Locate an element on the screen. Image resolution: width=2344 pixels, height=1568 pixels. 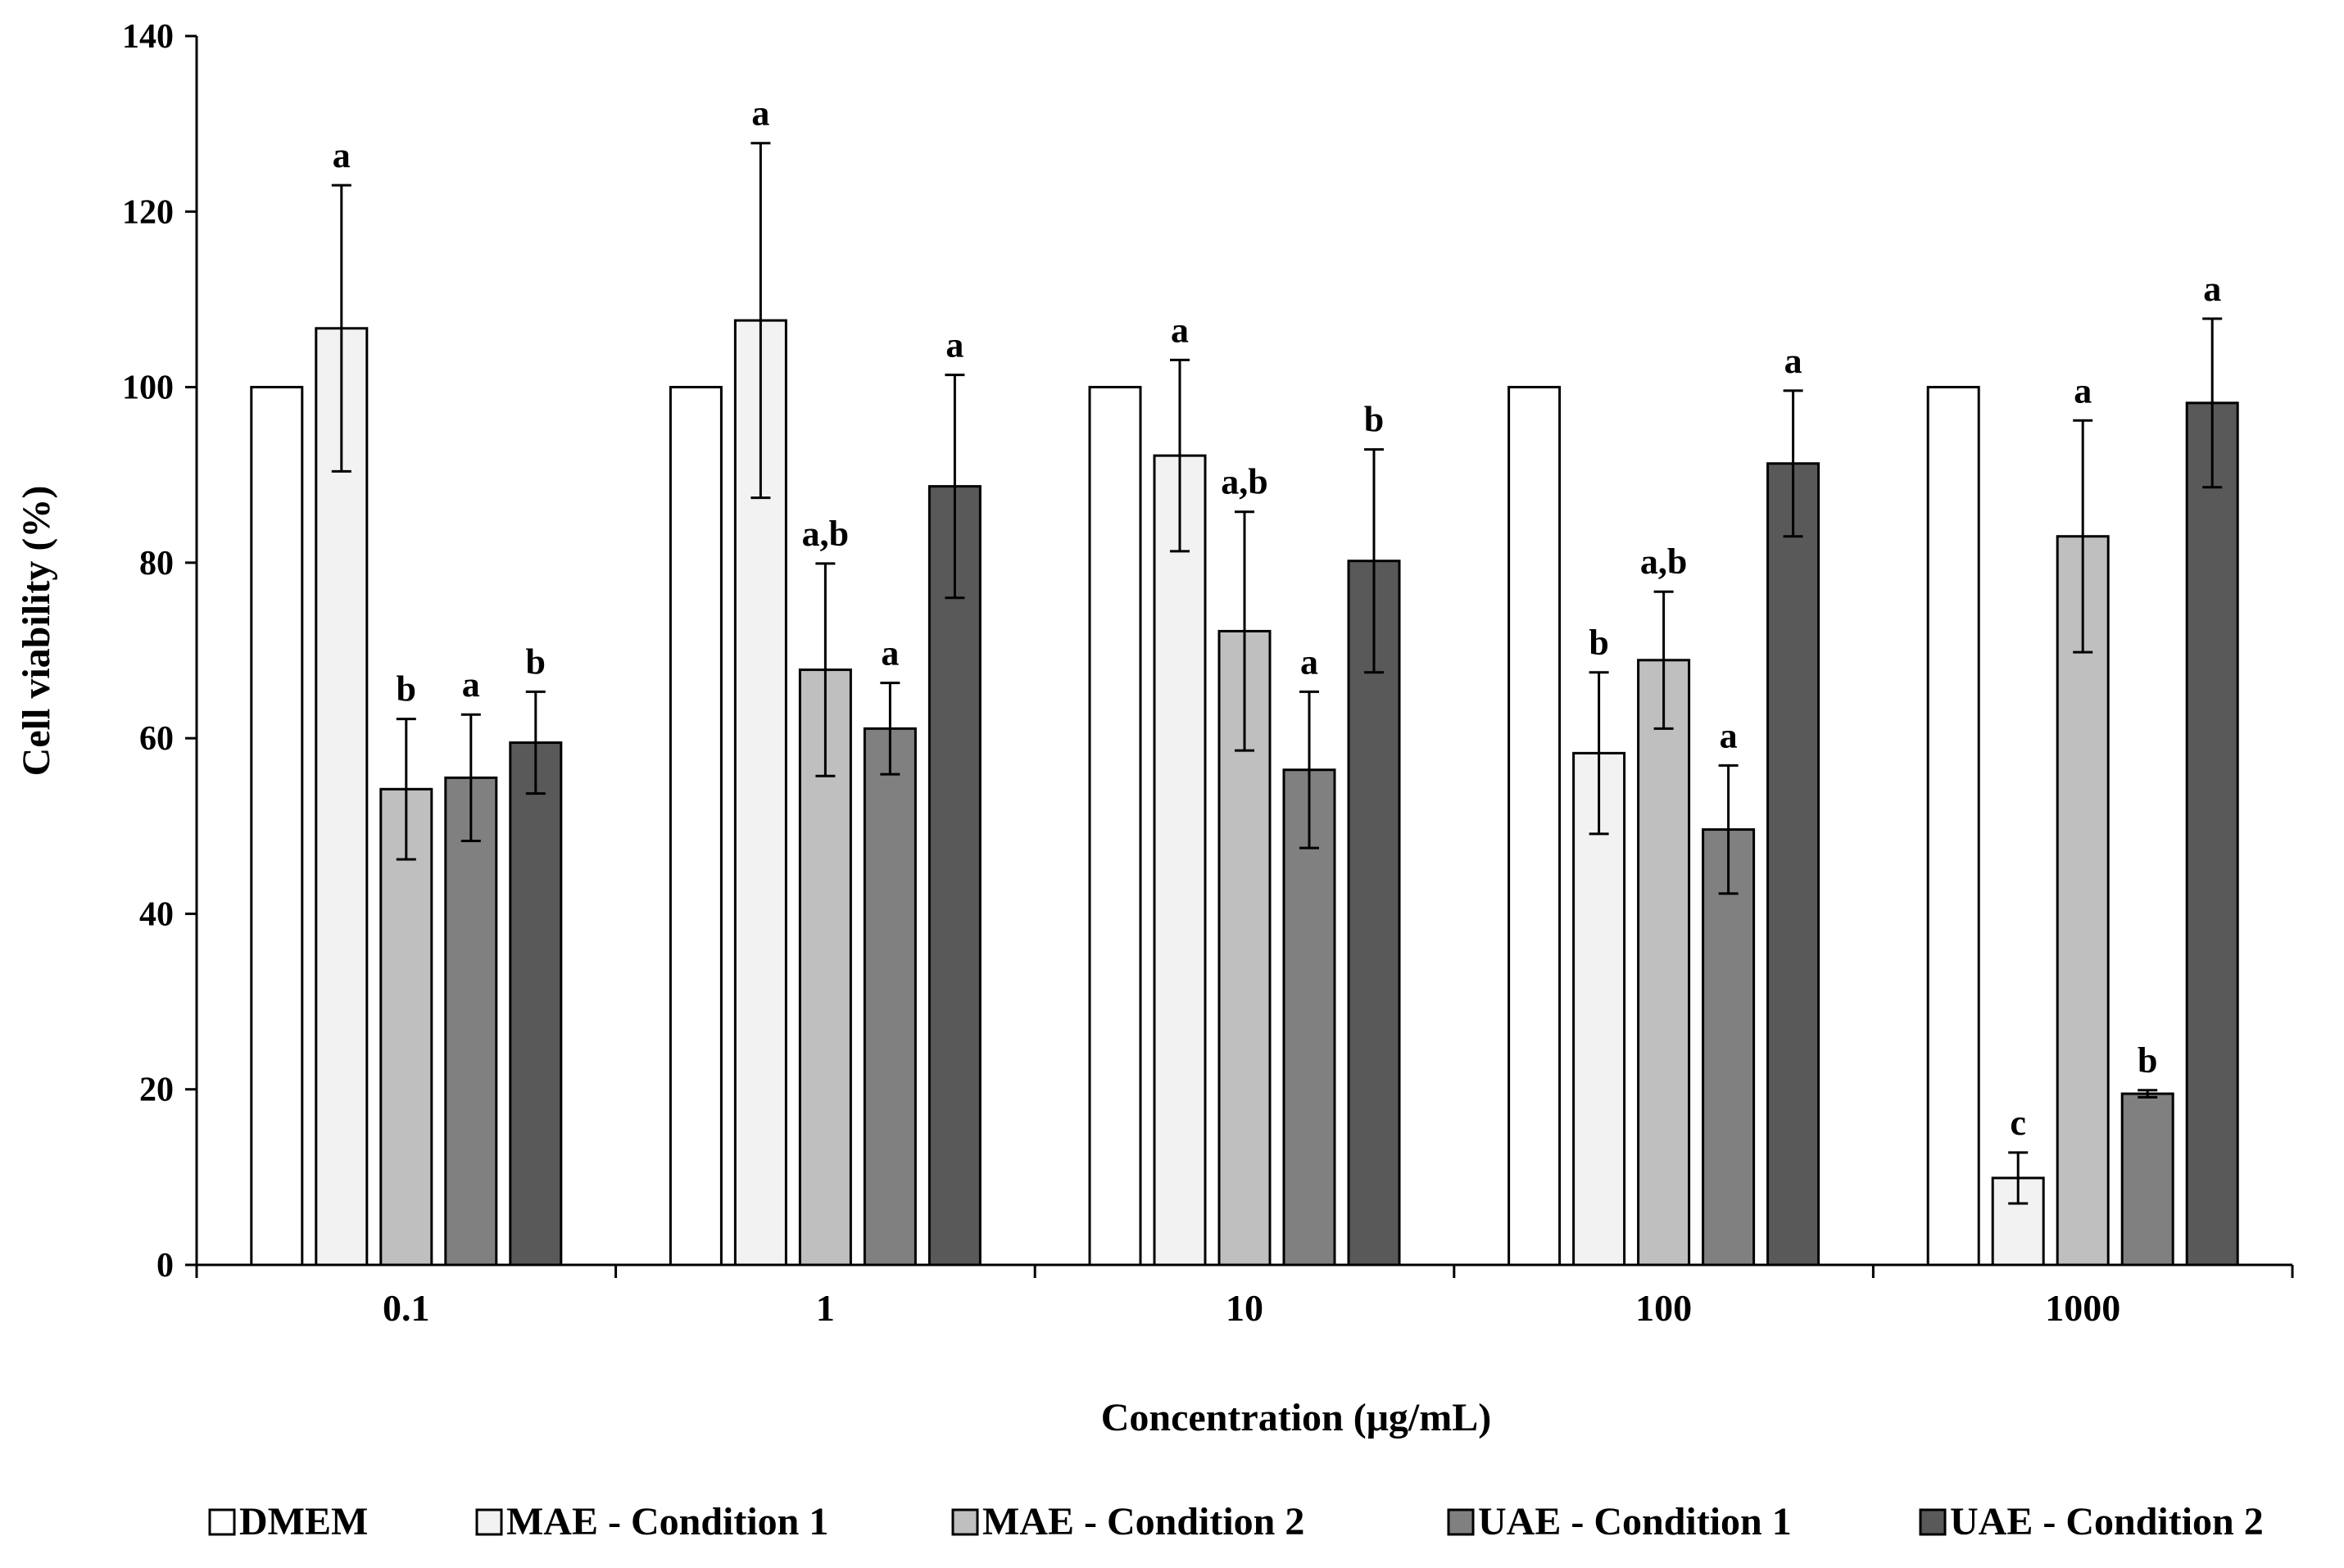
y-tick-label: 40 is located at coordinates (156, 914).